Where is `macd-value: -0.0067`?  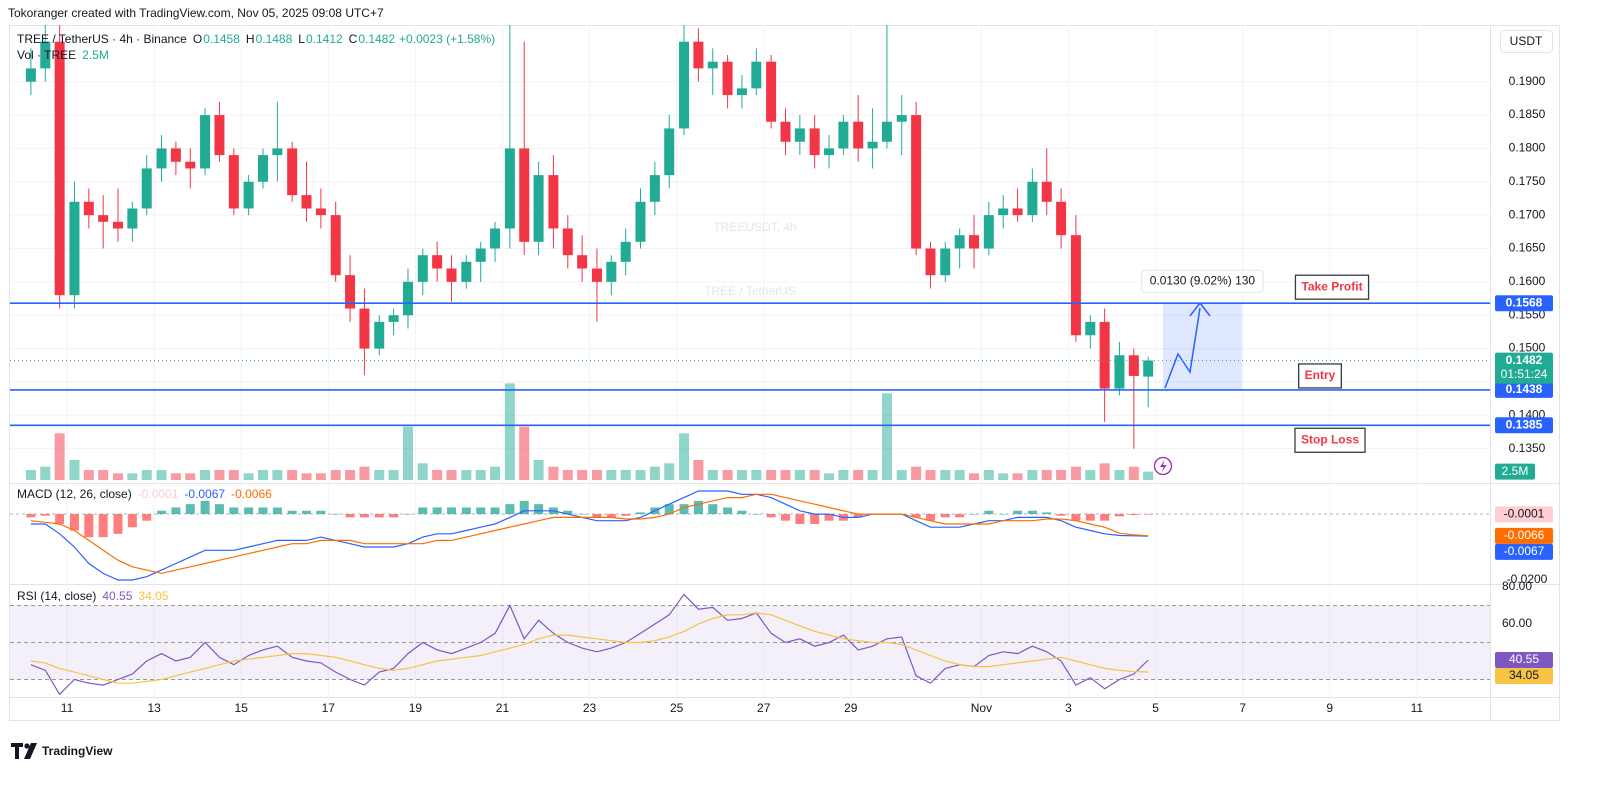
macd-value: -0.0067 is located at coordinates (204, 494).